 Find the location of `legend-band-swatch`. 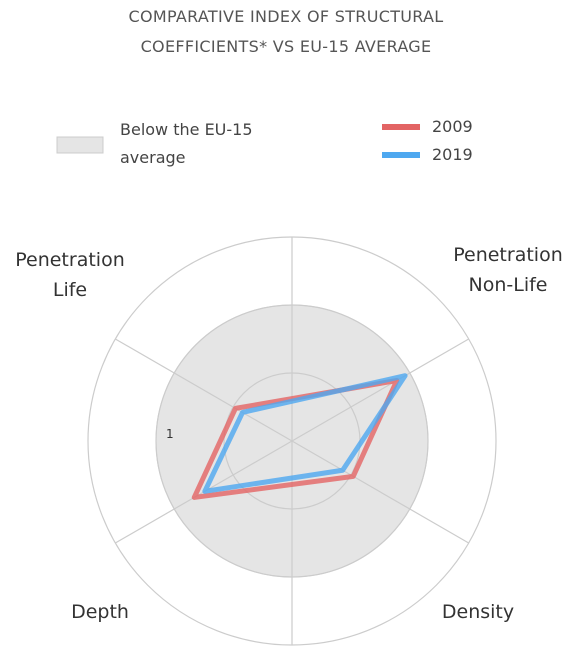

legend-band-swatch is located at coordinates (80, 145).